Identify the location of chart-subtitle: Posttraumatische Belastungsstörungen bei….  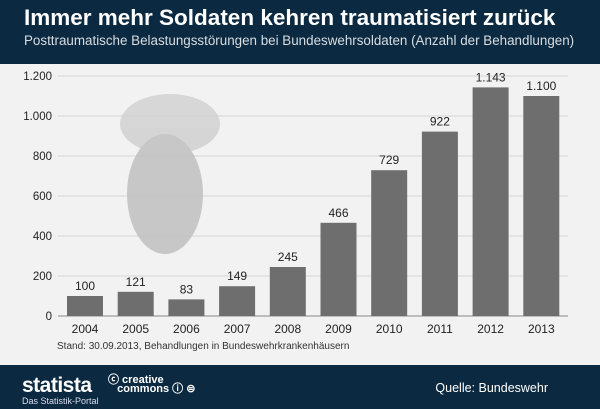
(299, 40).